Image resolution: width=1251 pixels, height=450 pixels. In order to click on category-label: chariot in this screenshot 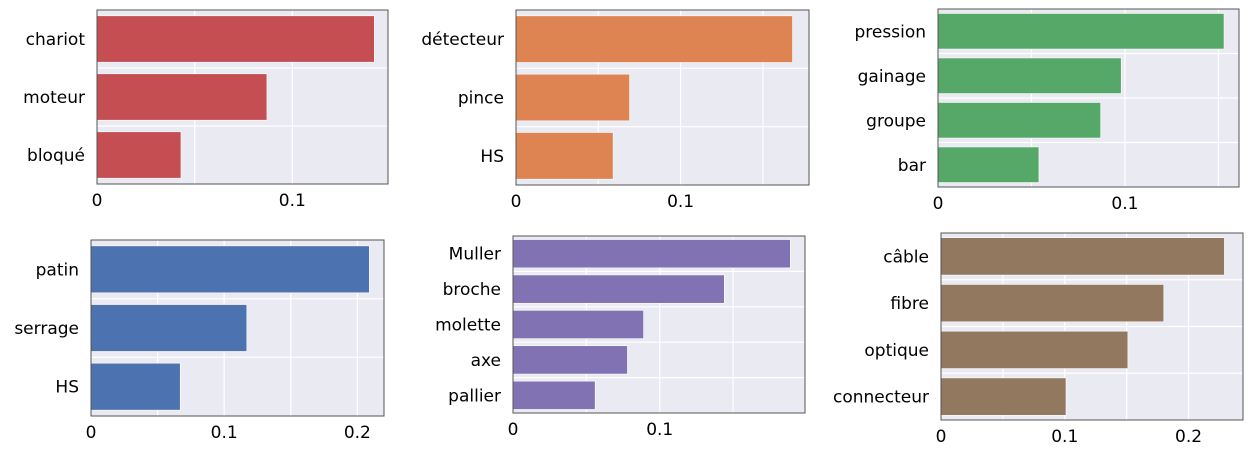, I will do `click(56, 40)`.